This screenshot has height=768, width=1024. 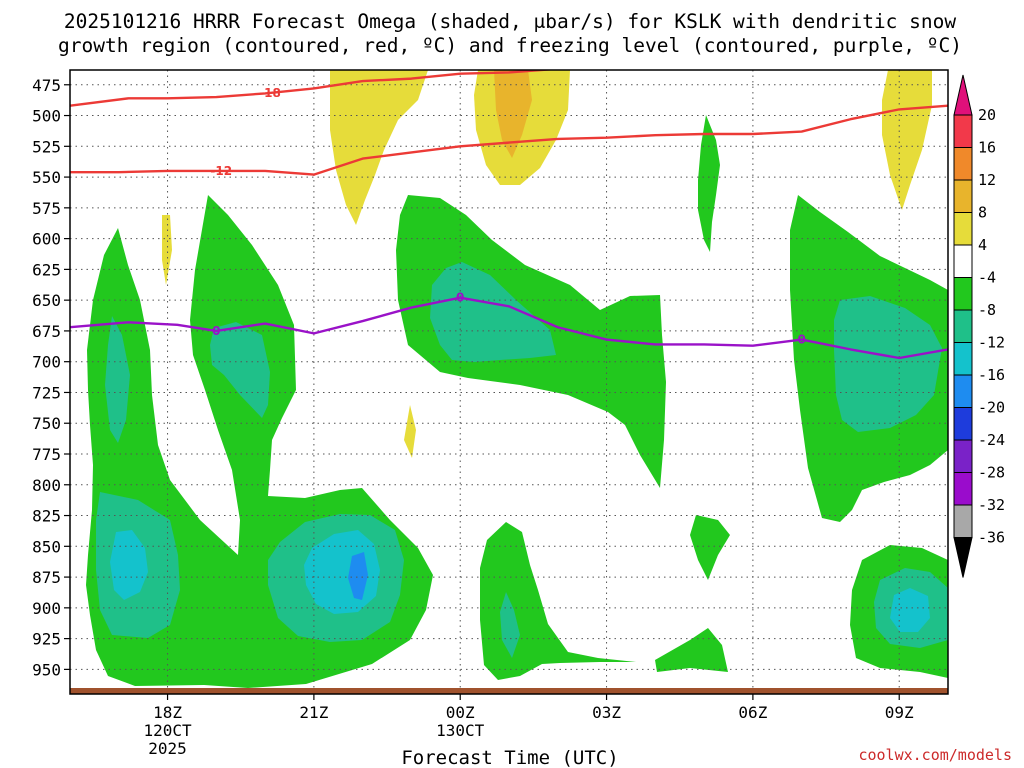 What do you see at coordinates (167, 748) in the screenshot?
I see `x-tick-year: 2025` at bounding box center [167, 748].